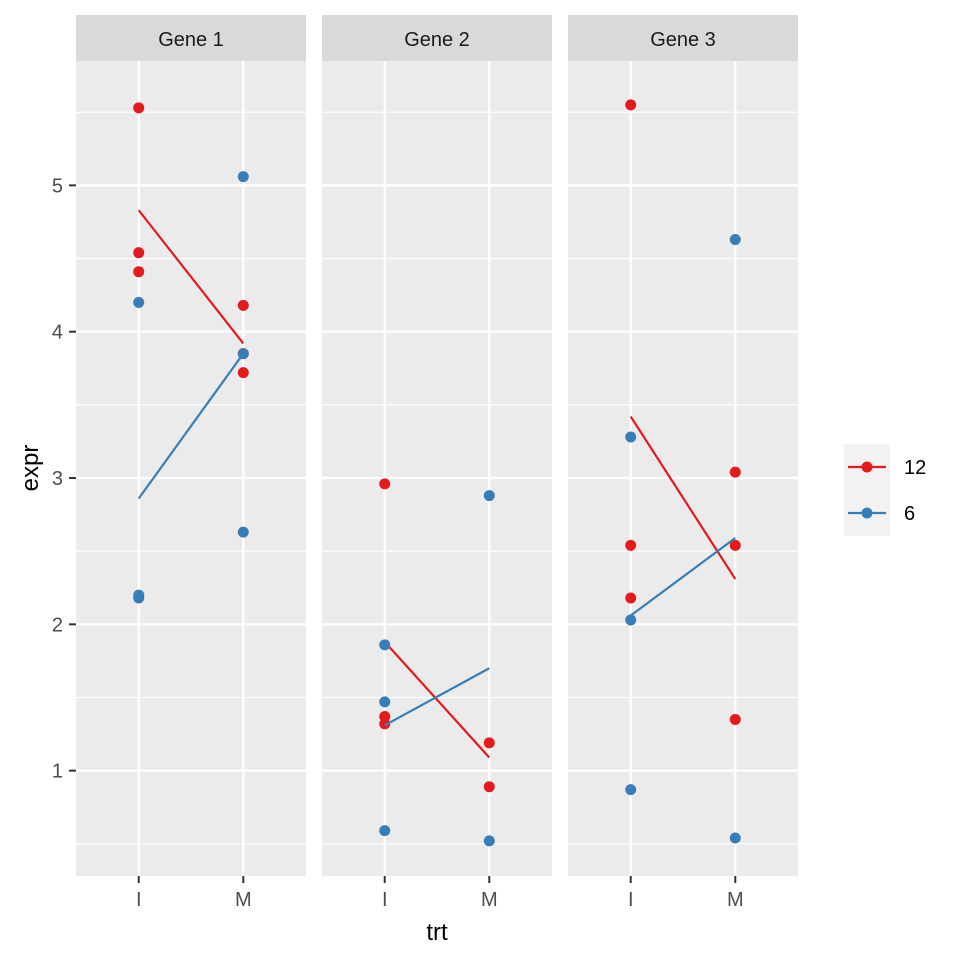 Image resolution: width=960 pixels, height=960 pixels. Describe the element at coordinates (57, 772) in the screenshot. I see `y-tick-label: 1` at that location.